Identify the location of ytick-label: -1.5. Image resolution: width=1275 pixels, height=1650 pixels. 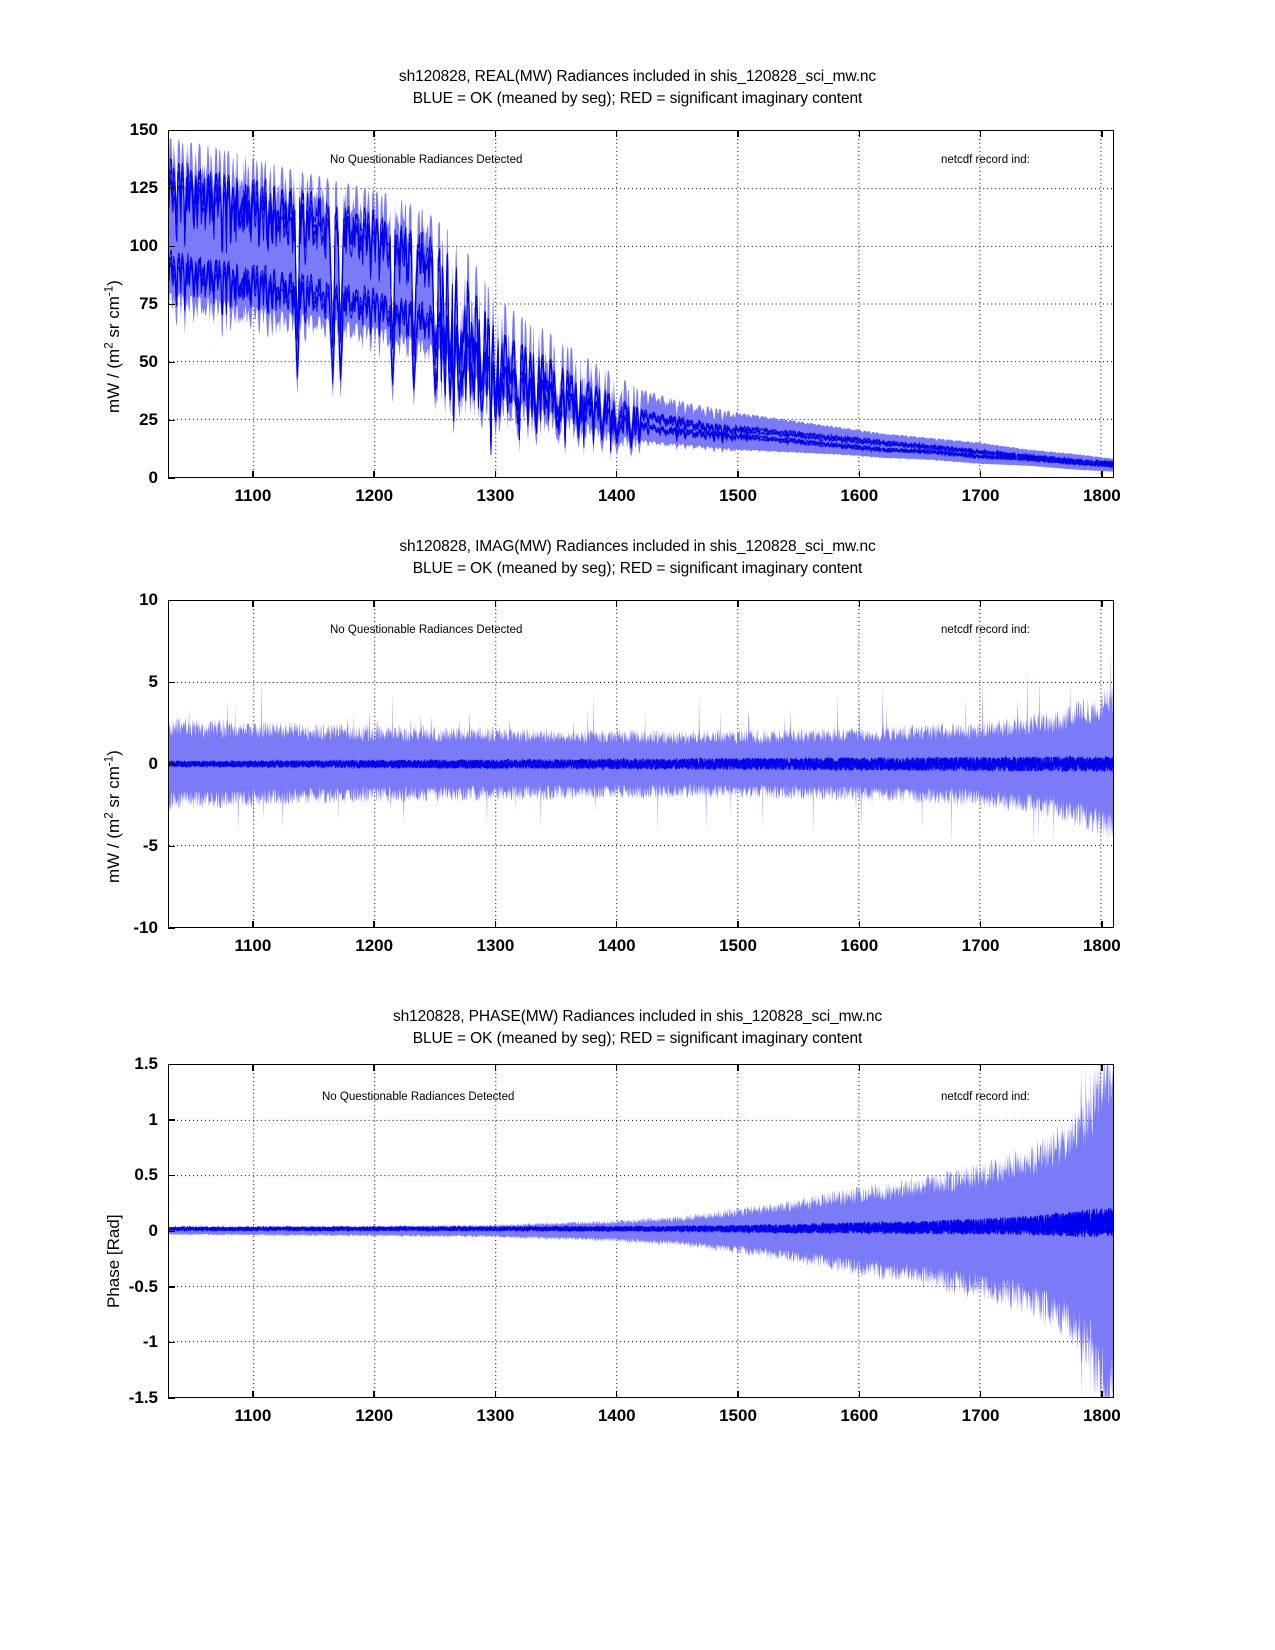
(143, 1397).